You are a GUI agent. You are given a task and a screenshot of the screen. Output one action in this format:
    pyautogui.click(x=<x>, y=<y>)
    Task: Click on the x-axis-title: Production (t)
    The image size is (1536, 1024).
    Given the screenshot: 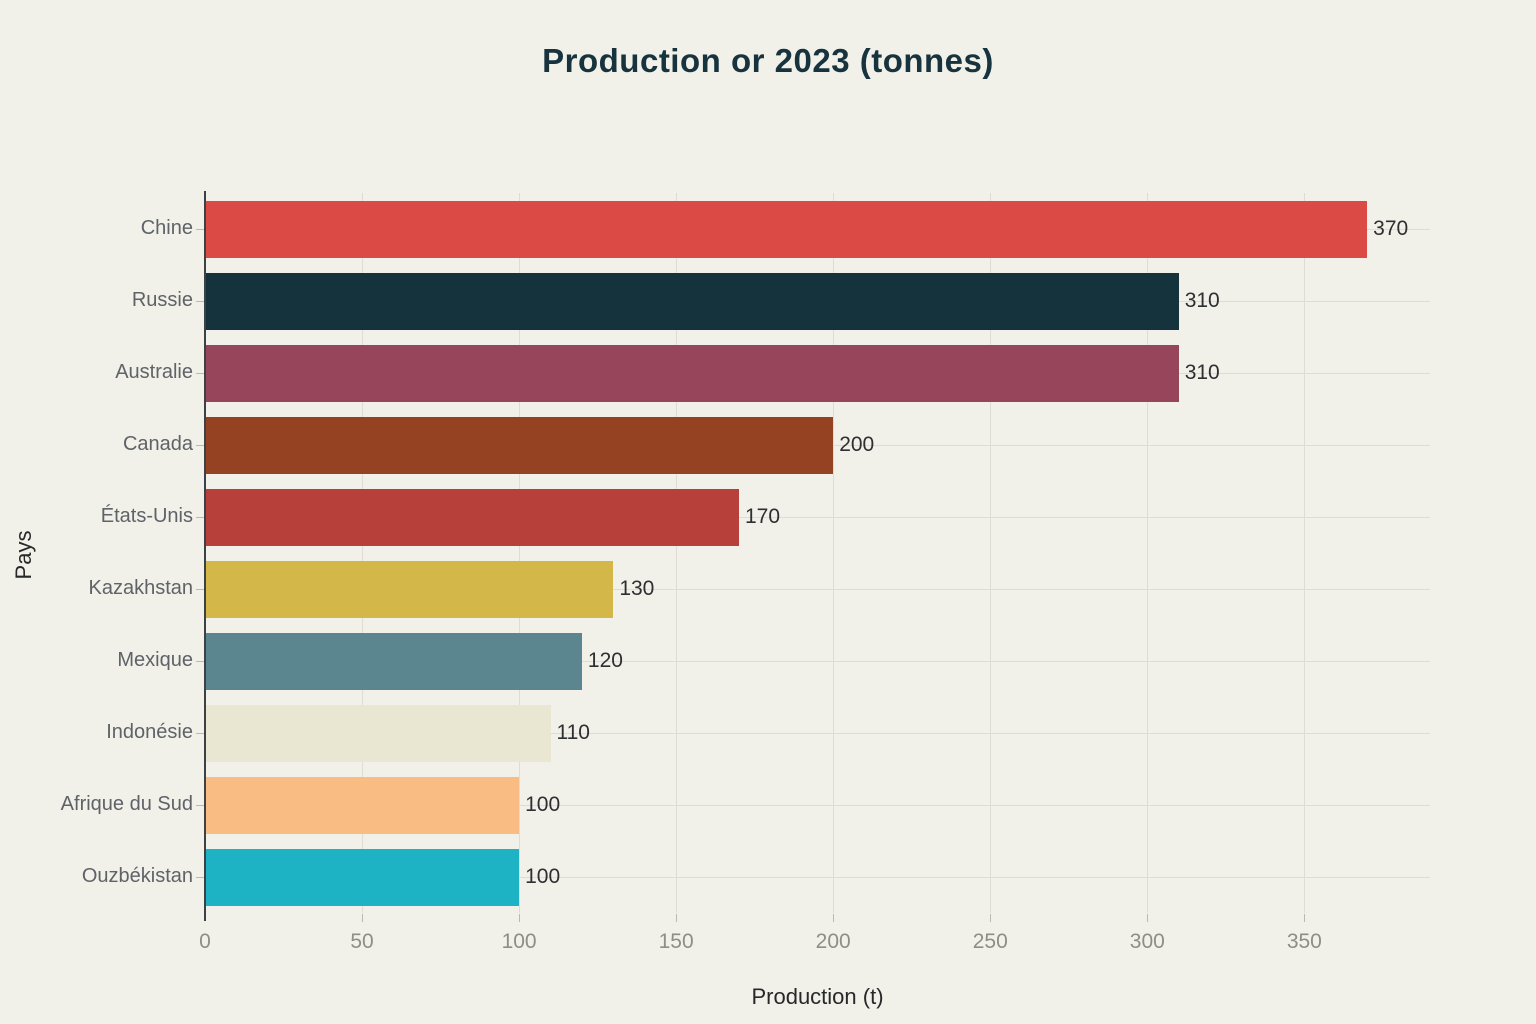 What is the action you would take?
    pyautogui.click(x=817, y=996)
    